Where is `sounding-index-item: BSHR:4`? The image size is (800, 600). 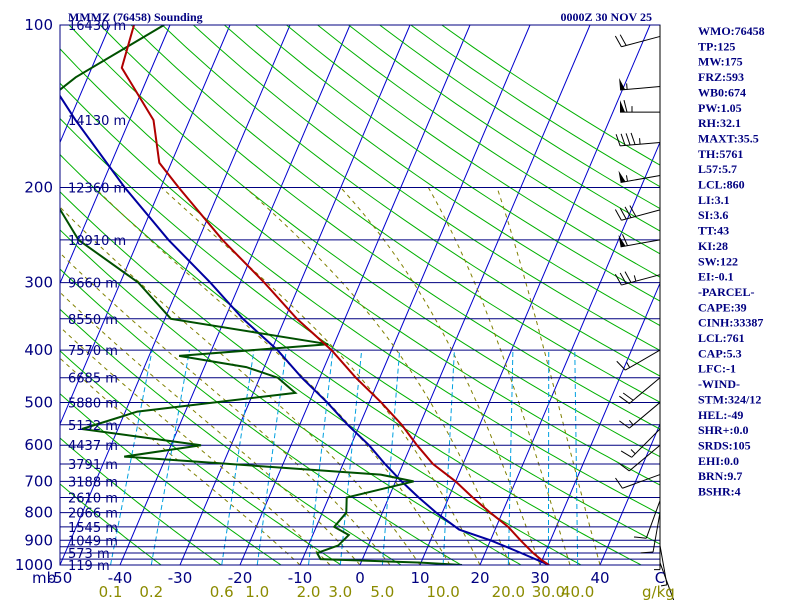 sounding-index-item: BSHR:4 is located at coordinates (719, 492).